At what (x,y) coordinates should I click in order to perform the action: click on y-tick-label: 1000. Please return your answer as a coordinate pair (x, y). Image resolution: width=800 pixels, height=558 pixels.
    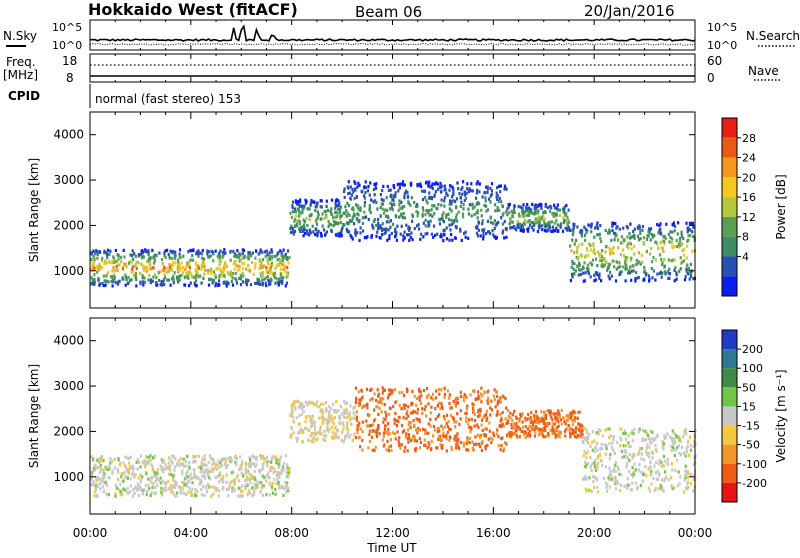
    Looking at the image, I should click on (68, 271).